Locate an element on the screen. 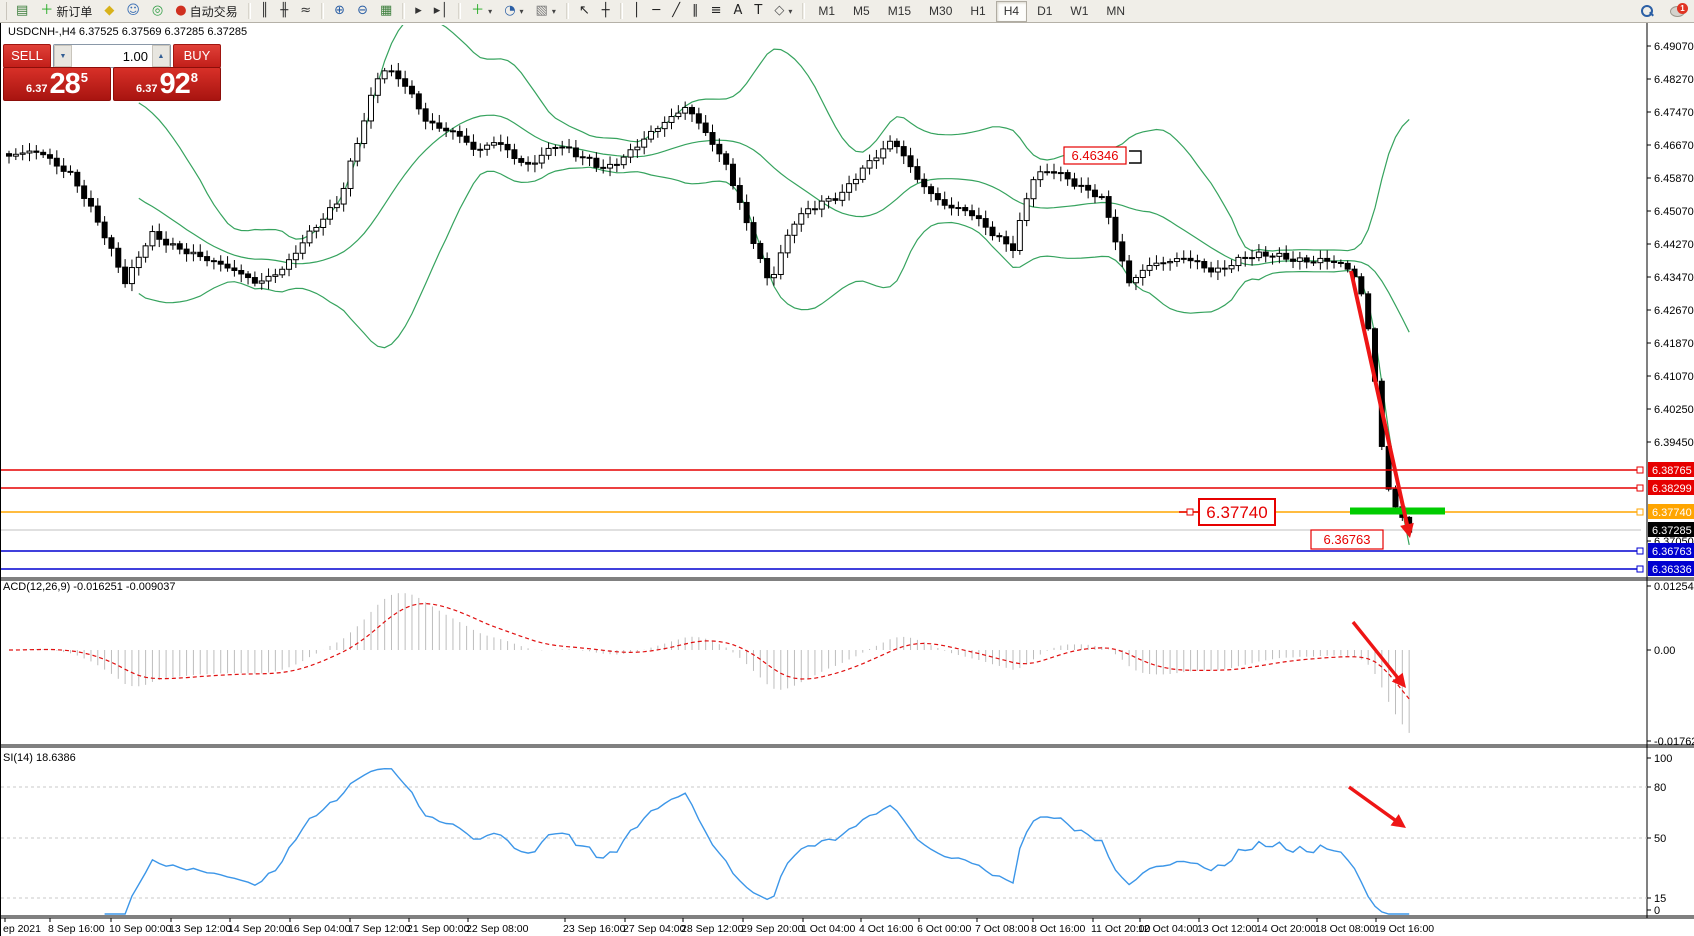 Image resolution: width=1694 pixels, height=936 pixels. price-bracket-mark is located at coordinates (1135, 157).